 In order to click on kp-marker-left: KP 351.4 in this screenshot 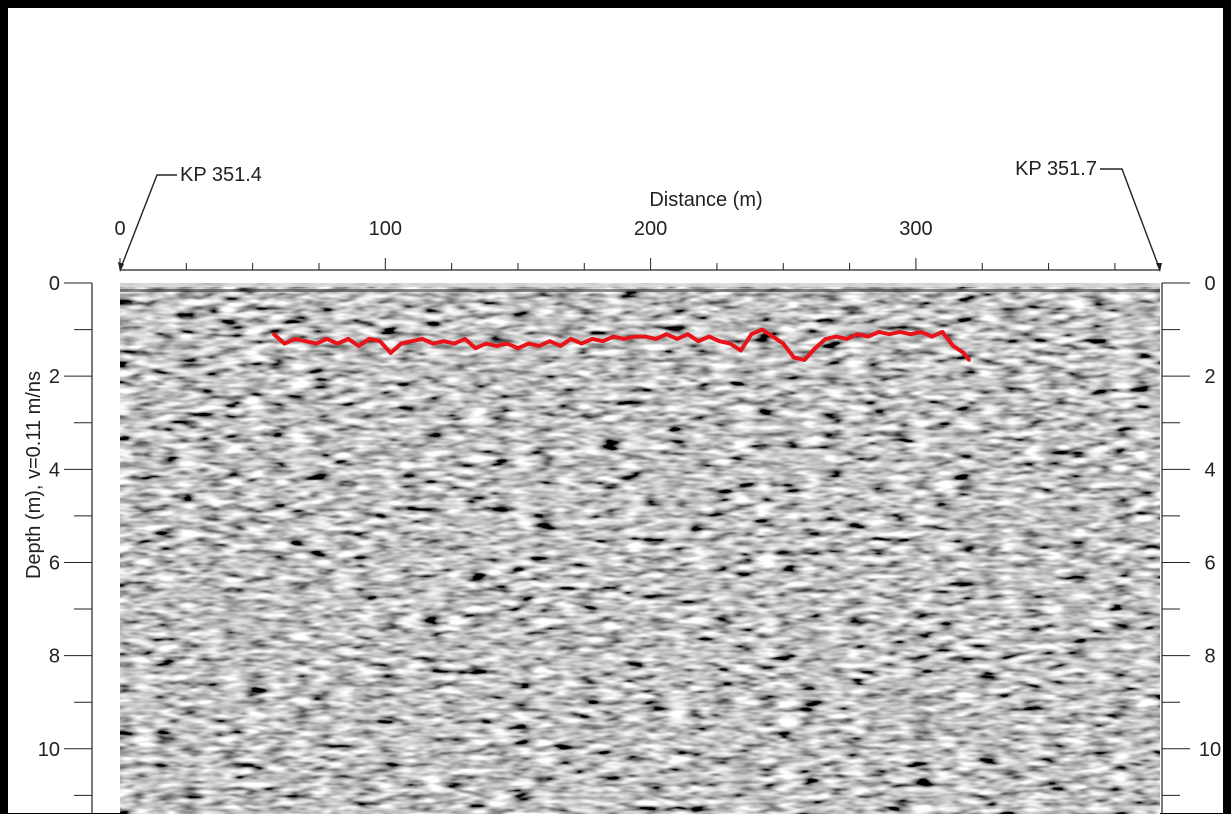, I will do `click(190, 218)`.